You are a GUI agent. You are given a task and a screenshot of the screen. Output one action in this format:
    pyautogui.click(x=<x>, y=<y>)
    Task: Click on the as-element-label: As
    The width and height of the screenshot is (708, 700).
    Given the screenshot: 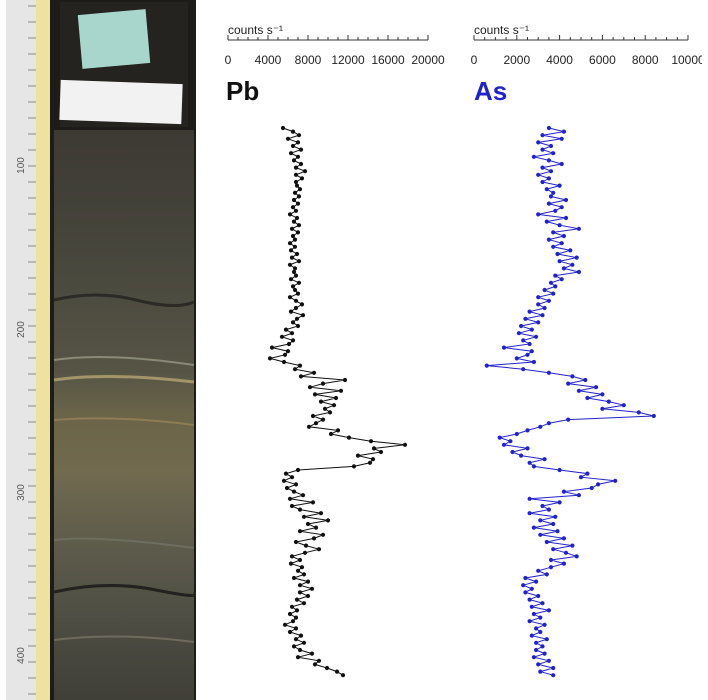 What is the action you would take?
    pyautogui.click(x=490, y=91)
    